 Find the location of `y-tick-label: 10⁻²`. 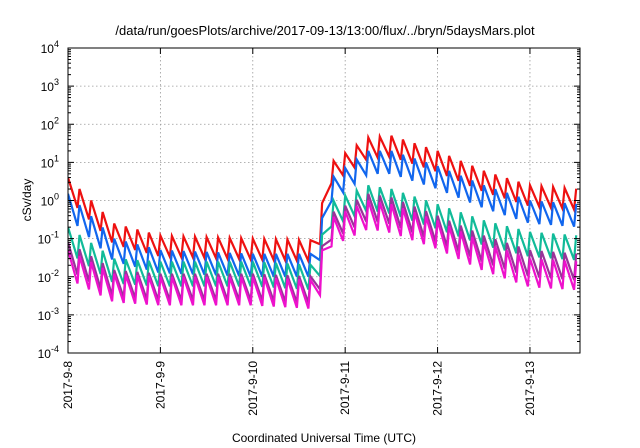

y-tick-label: 10⁻² is located at coordinates (48, 276).